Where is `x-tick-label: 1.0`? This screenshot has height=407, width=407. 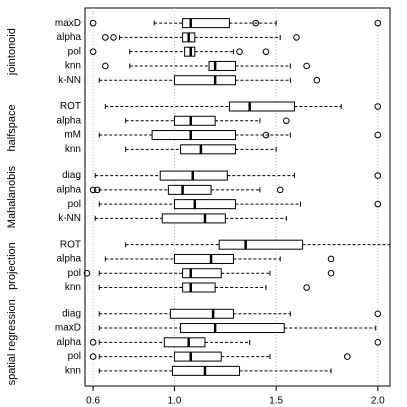 x-tick-label: 1.0 is located at coordinates (175, 401).